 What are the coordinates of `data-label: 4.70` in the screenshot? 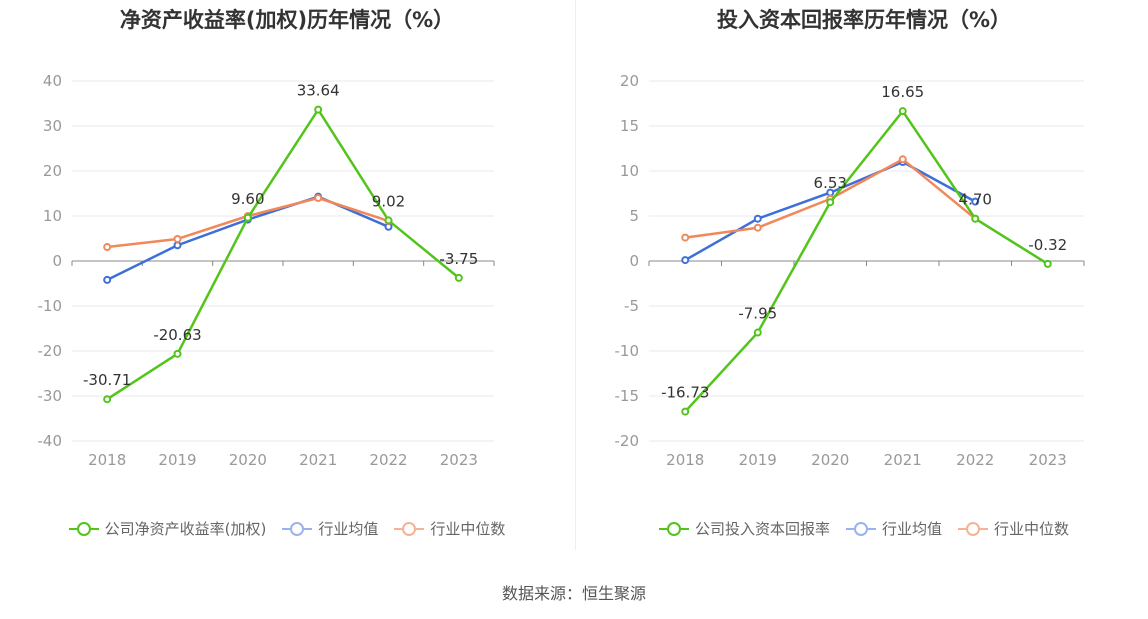 It's located at (975, 200).